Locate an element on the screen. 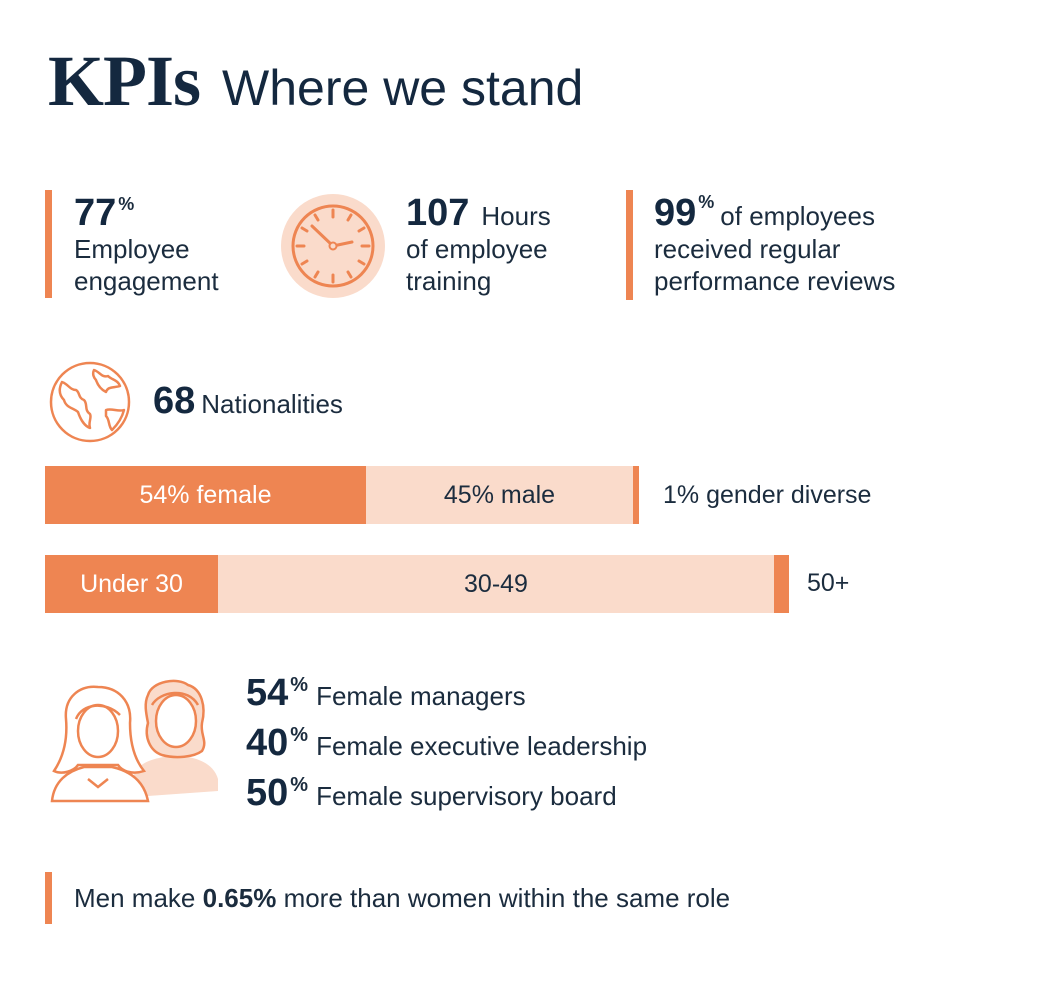 This screenshot has height=992, width=1044. kpi-training: 107 Hours of employee training is located at coordinates (478, 244).